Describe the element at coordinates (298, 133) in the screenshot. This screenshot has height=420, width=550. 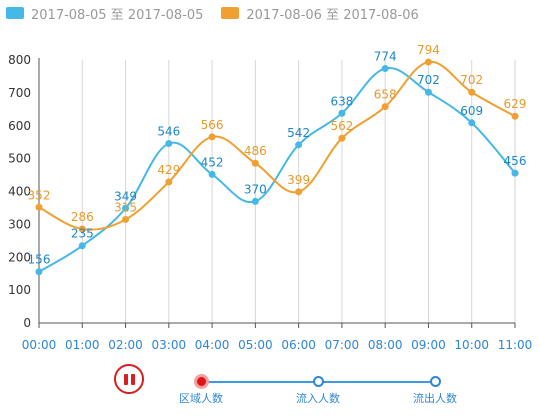
I see `data-label: 542` at that location.